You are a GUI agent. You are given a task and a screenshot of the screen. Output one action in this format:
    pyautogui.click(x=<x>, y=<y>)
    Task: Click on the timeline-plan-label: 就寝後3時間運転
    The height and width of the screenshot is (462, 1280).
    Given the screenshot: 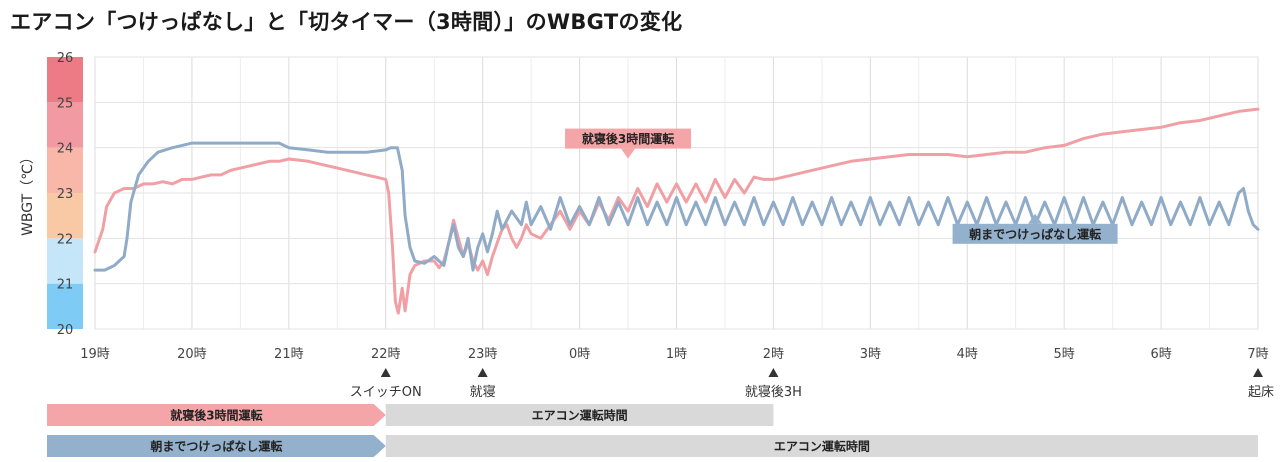 What is the action you would take?
    pyautogui.click(x=216, y=415)
    